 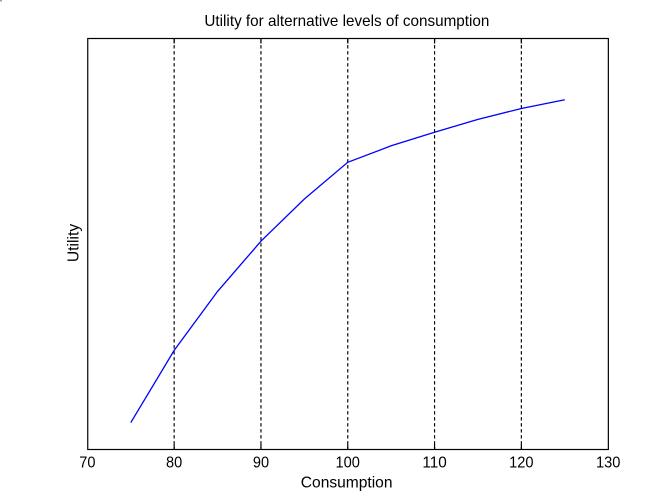 I want to click on svg-text: 110, so click(x=434, y=462).